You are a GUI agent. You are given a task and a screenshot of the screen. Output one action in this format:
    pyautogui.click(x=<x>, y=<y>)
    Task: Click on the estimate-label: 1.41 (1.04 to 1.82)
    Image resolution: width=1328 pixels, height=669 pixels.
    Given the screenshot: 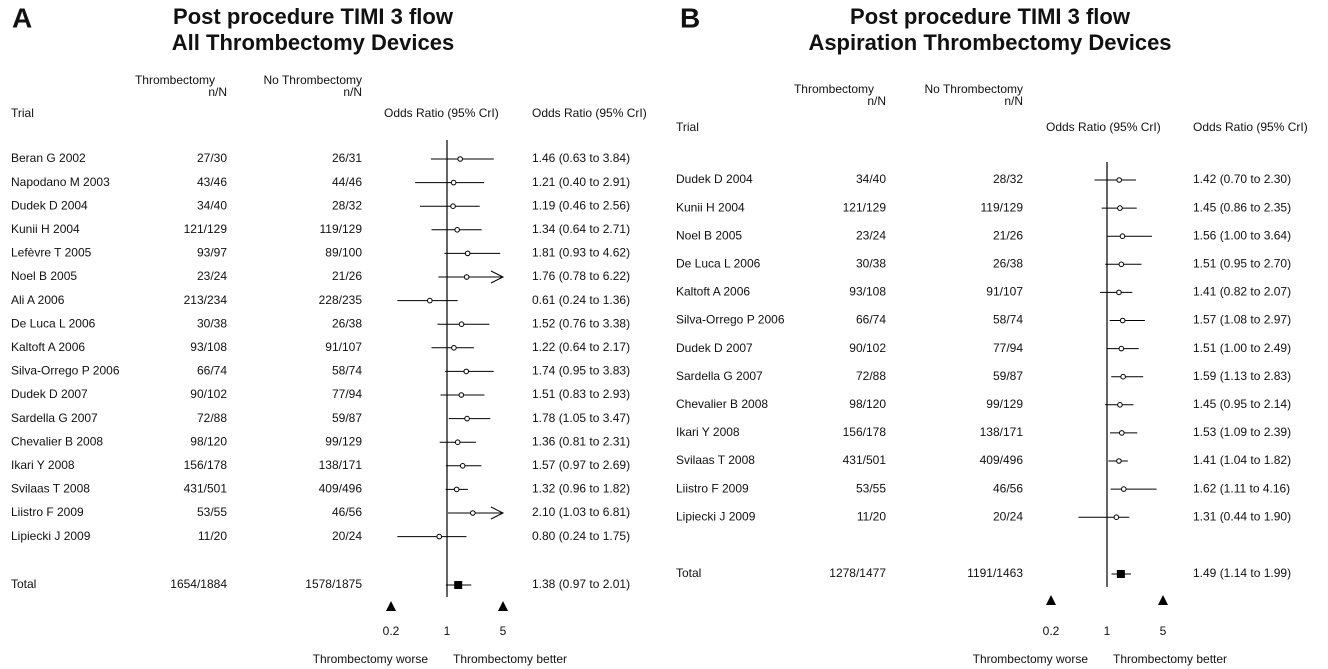 What is the action you would take?
    pyautogui.click(x=1242, y=460)
    